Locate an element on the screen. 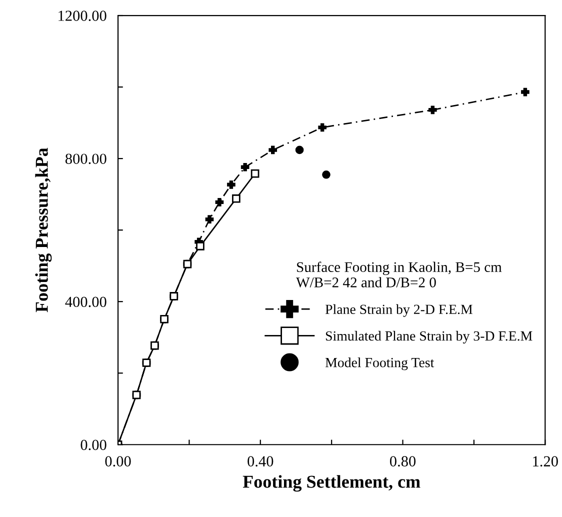 Image resolution: width=562 pixels, height=517 pixels. y-axis-title: Footing Pressure,kPa is located at coordinates (43, 230).